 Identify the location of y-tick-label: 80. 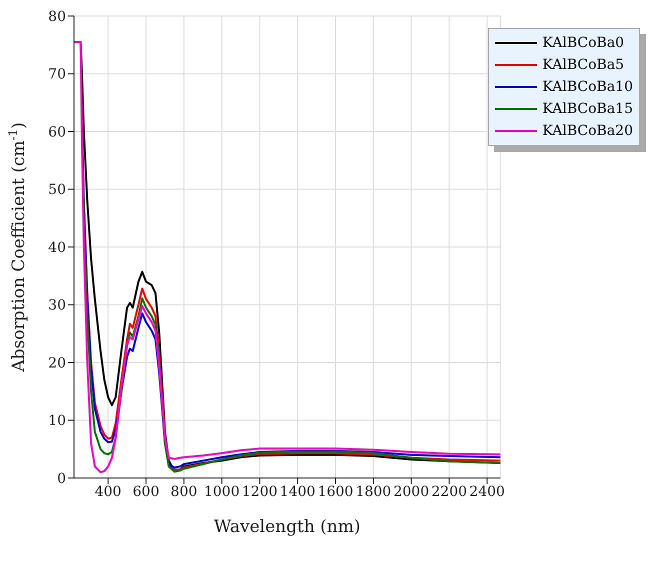
(57, 16).